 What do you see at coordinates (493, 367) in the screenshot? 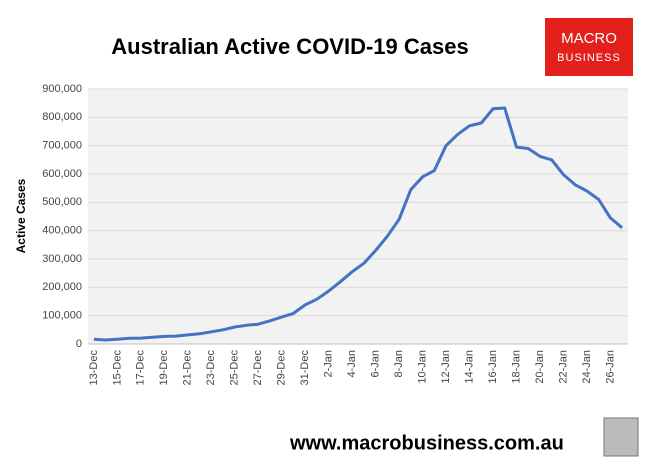
I see `x-tick-label: 16-Jan` at bounding box center [493, 367].